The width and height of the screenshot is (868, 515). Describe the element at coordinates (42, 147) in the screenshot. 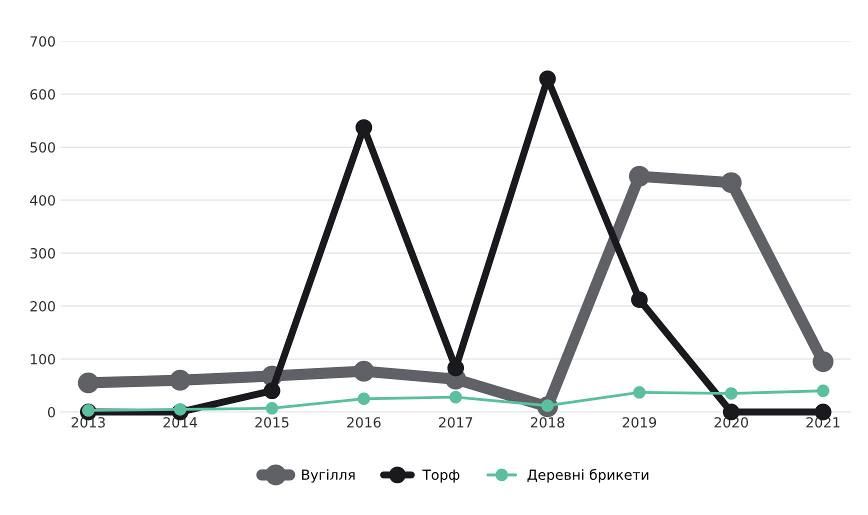

I see `y-tick-label: 500` at that location.